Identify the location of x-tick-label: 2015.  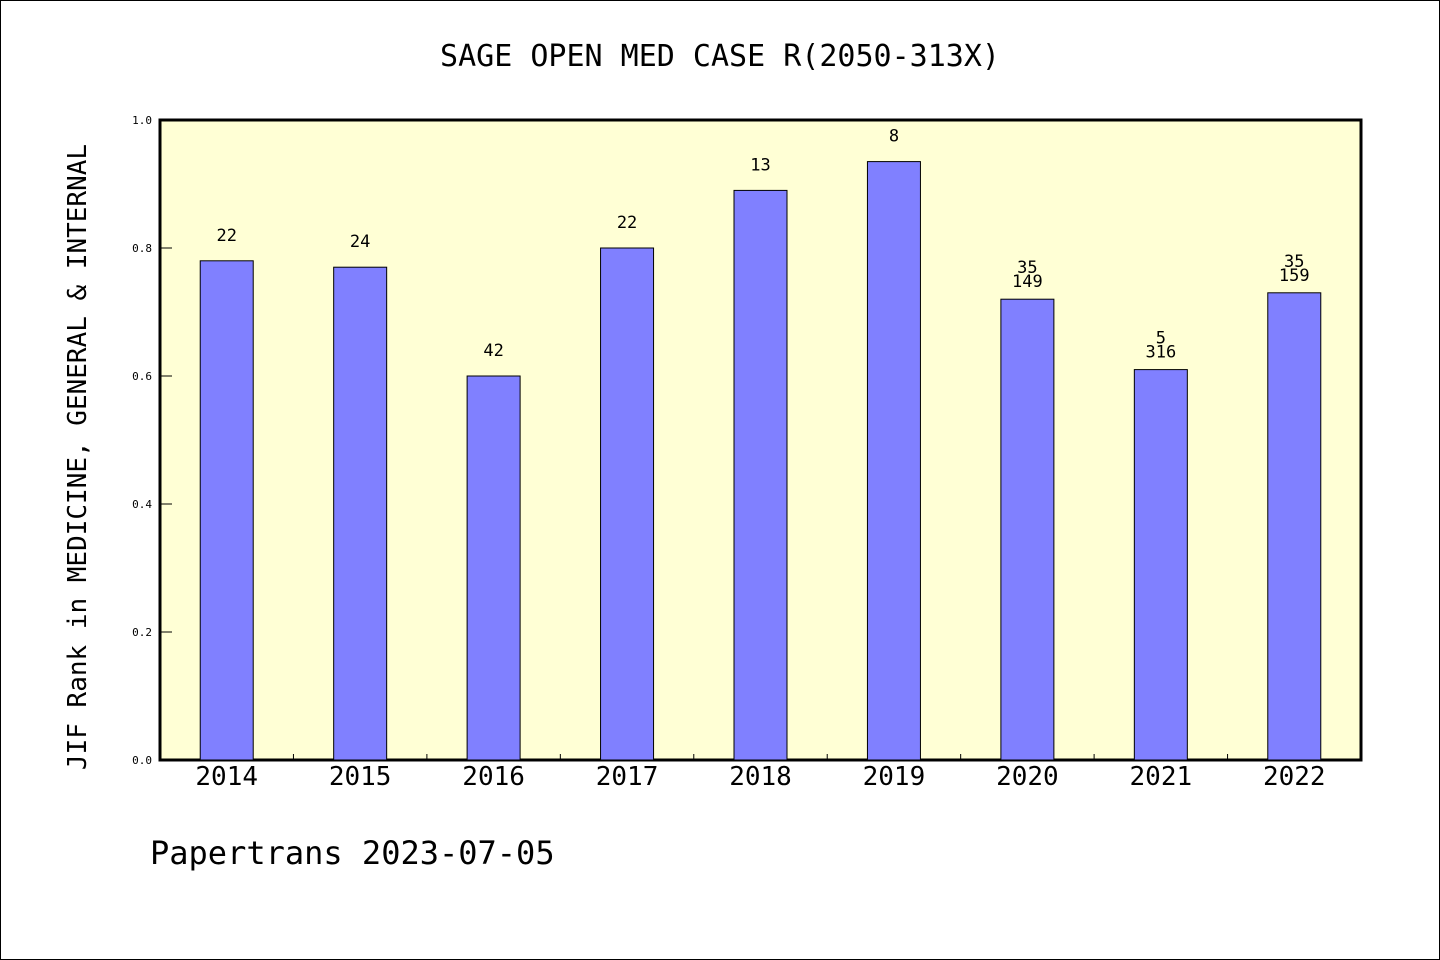
(360, 777).